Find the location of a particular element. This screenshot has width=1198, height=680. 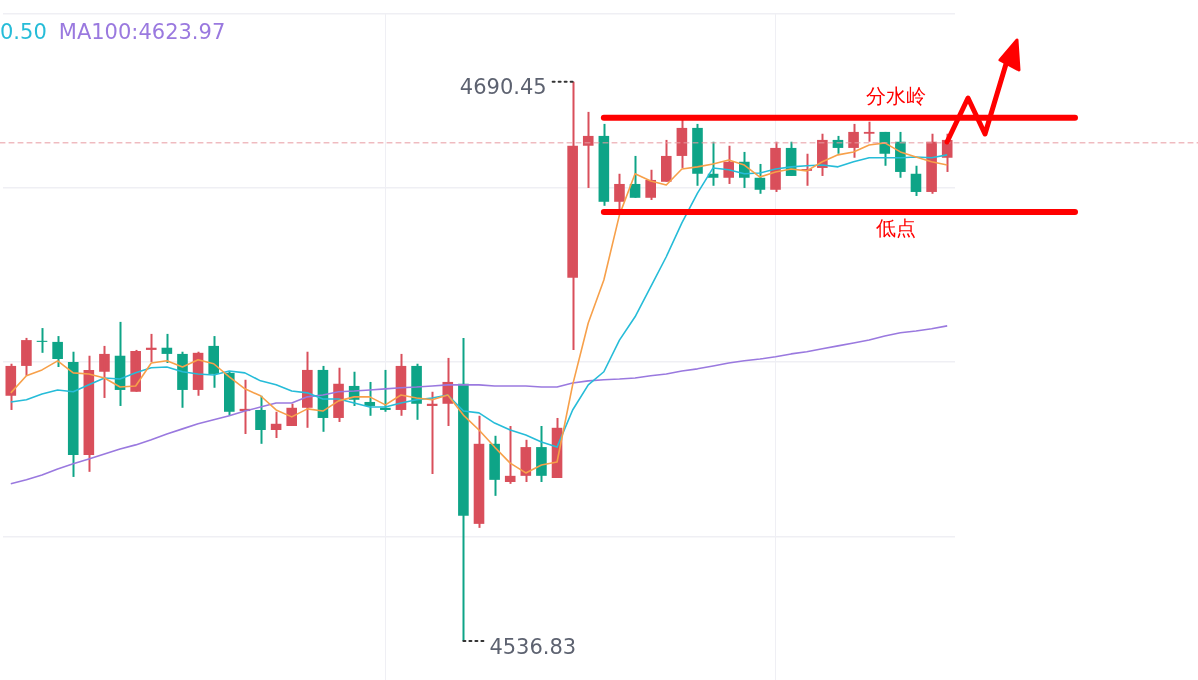

annotation: 4690.45 is located at coordinates (503, 87).